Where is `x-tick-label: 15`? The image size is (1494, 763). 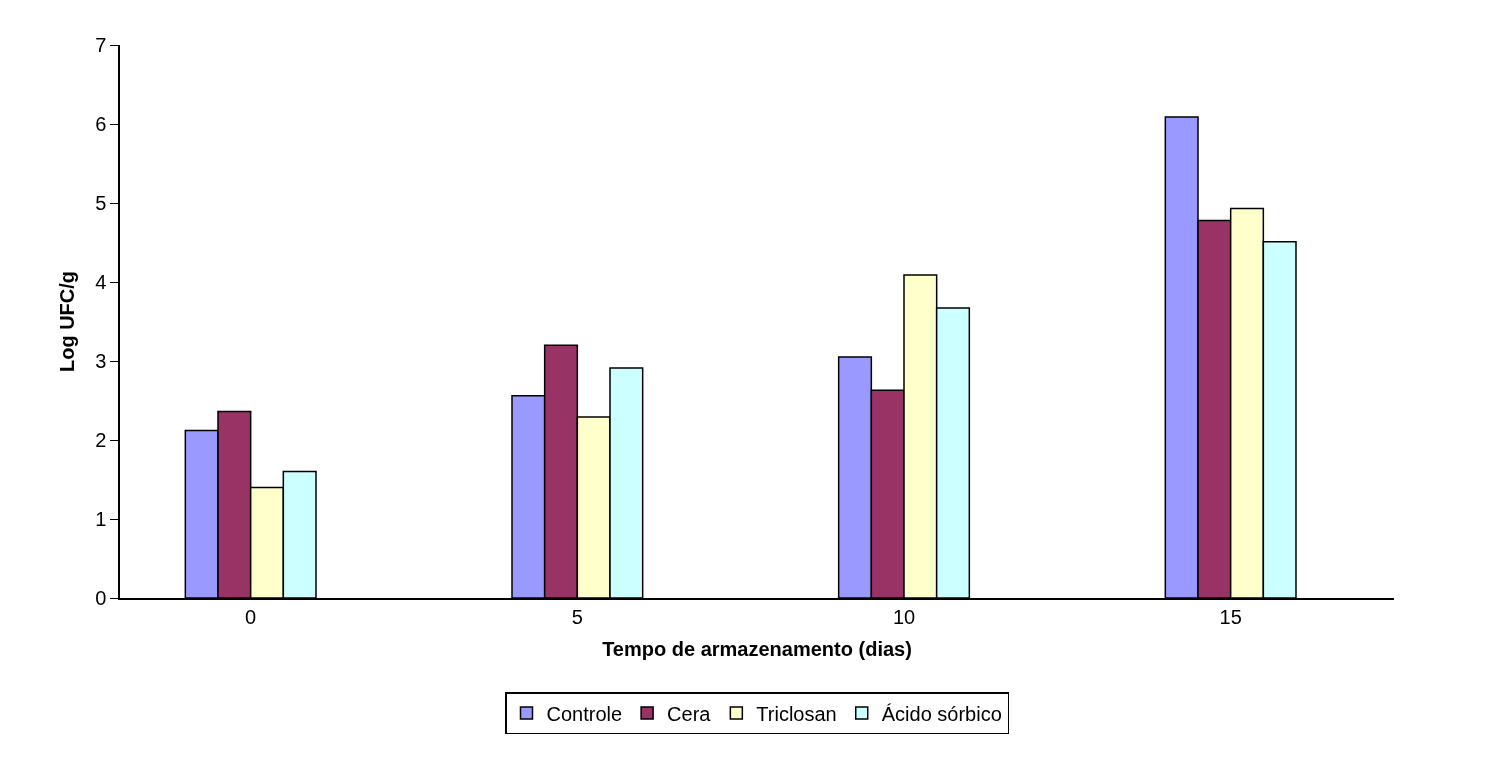
x-tick-label: 15 is located at coordinates (1230, 616).